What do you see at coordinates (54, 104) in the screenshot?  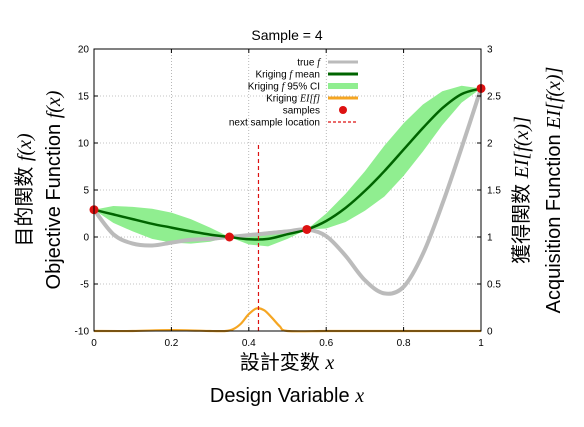 I see `y-left-label-sym-2: f(x)` at bounding box center [54, 104].